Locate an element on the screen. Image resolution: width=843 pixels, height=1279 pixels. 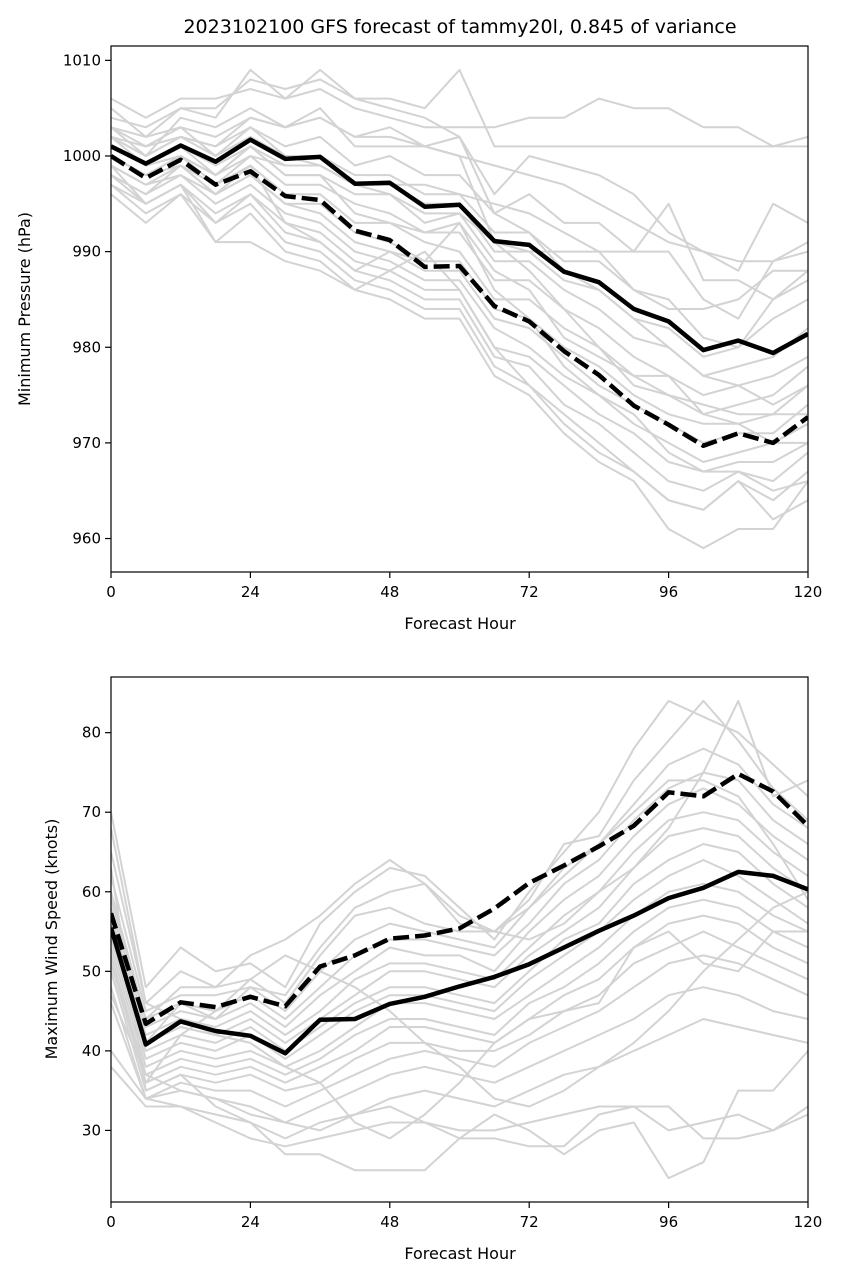
y-tick-label: 60 is located at coordinates (91, 892).